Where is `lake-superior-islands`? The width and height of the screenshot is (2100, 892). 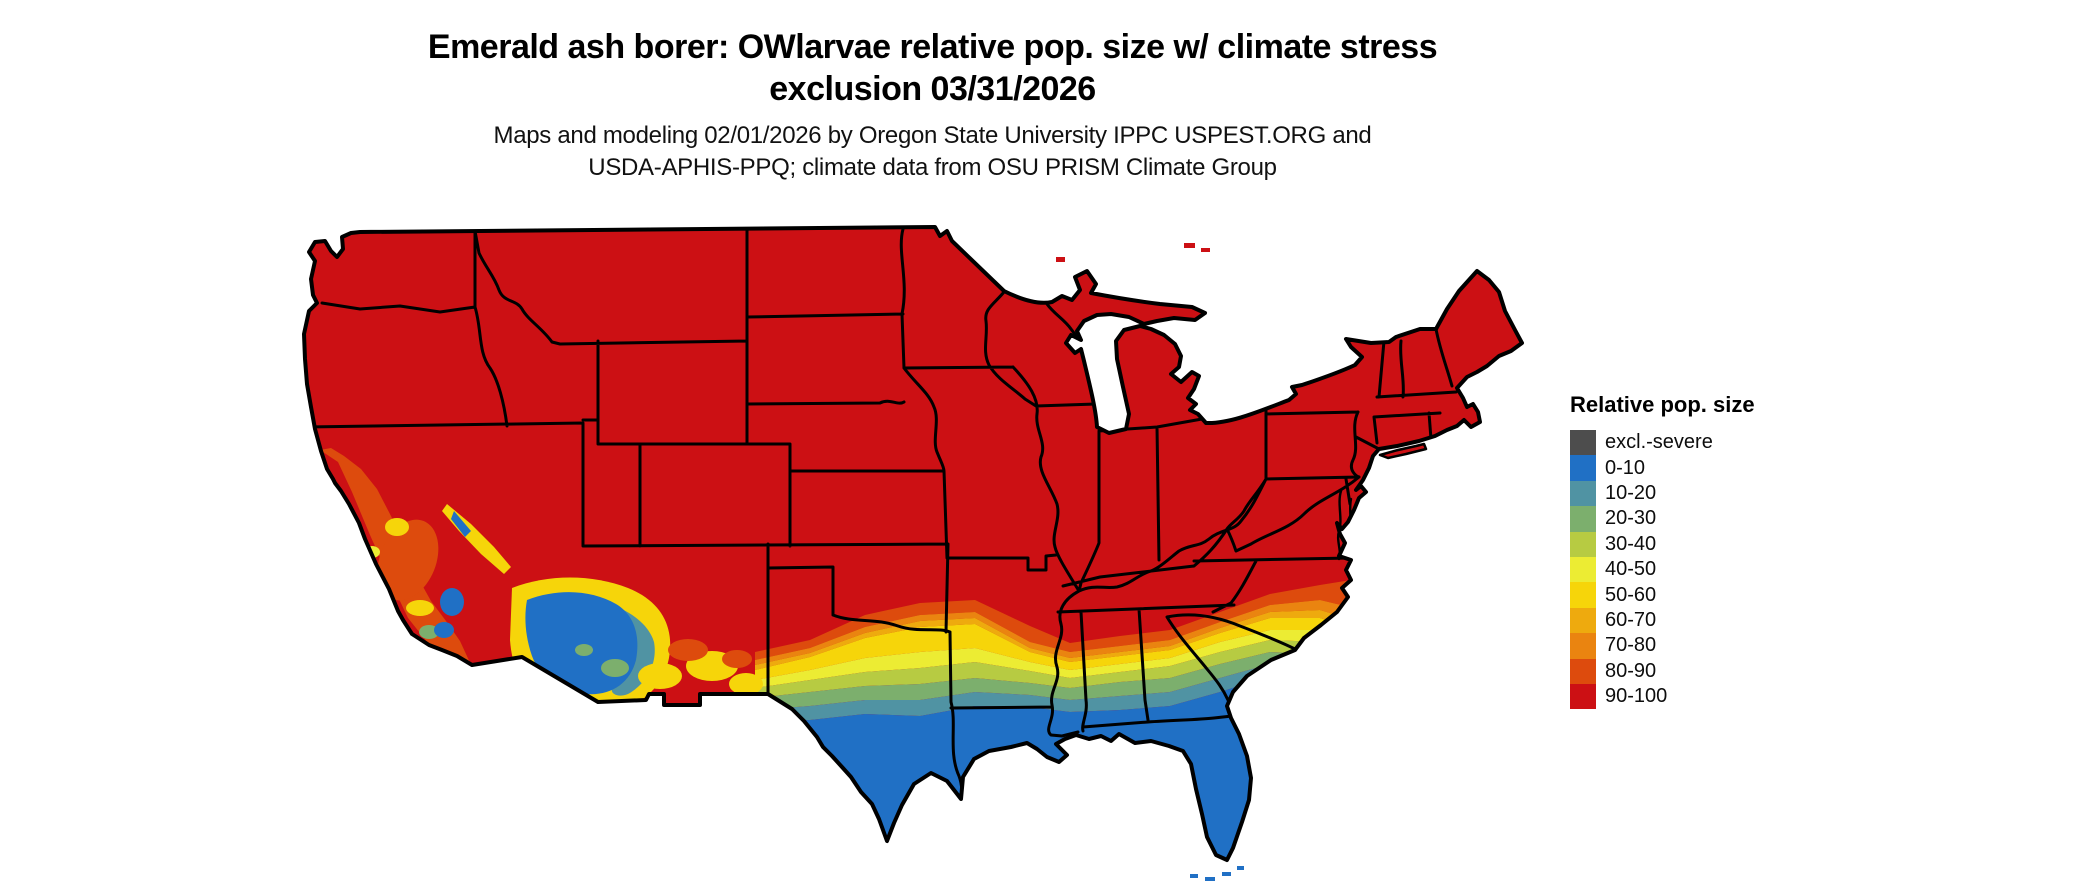 lake-superior-islands is located at coordinates (1133, 252).